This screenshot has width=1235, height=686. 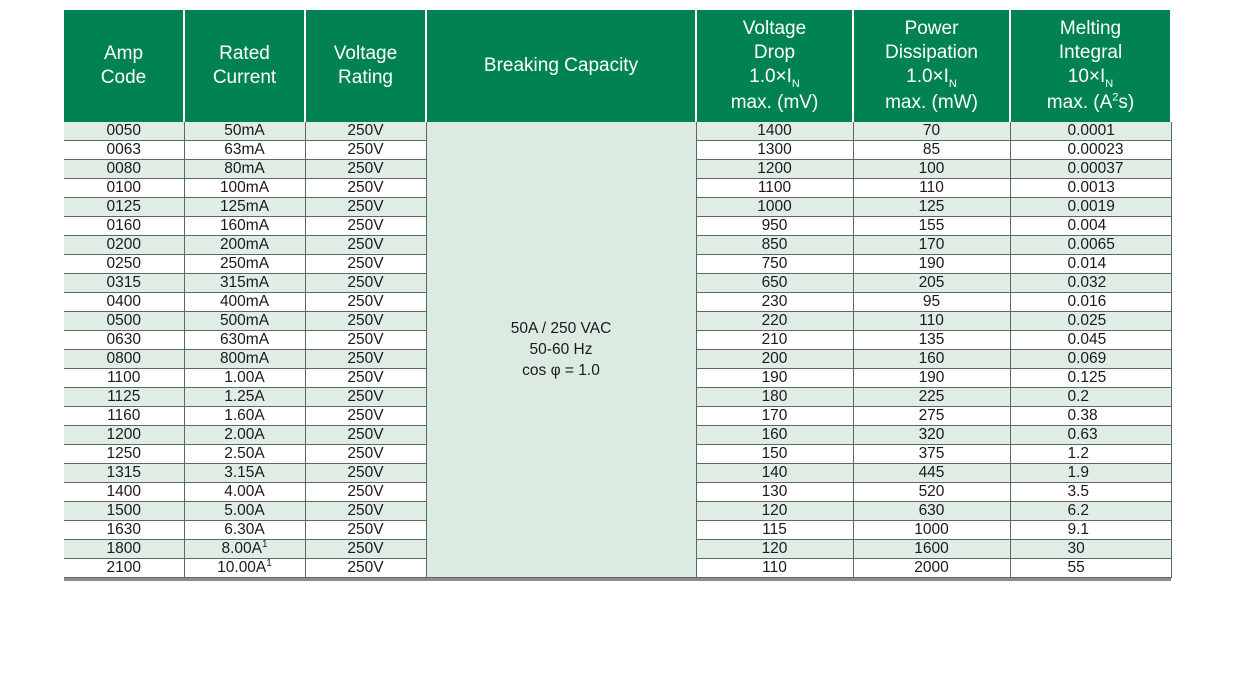 I want to click on melting-integral-cell: 0.2, so click(x=1091, y=397).